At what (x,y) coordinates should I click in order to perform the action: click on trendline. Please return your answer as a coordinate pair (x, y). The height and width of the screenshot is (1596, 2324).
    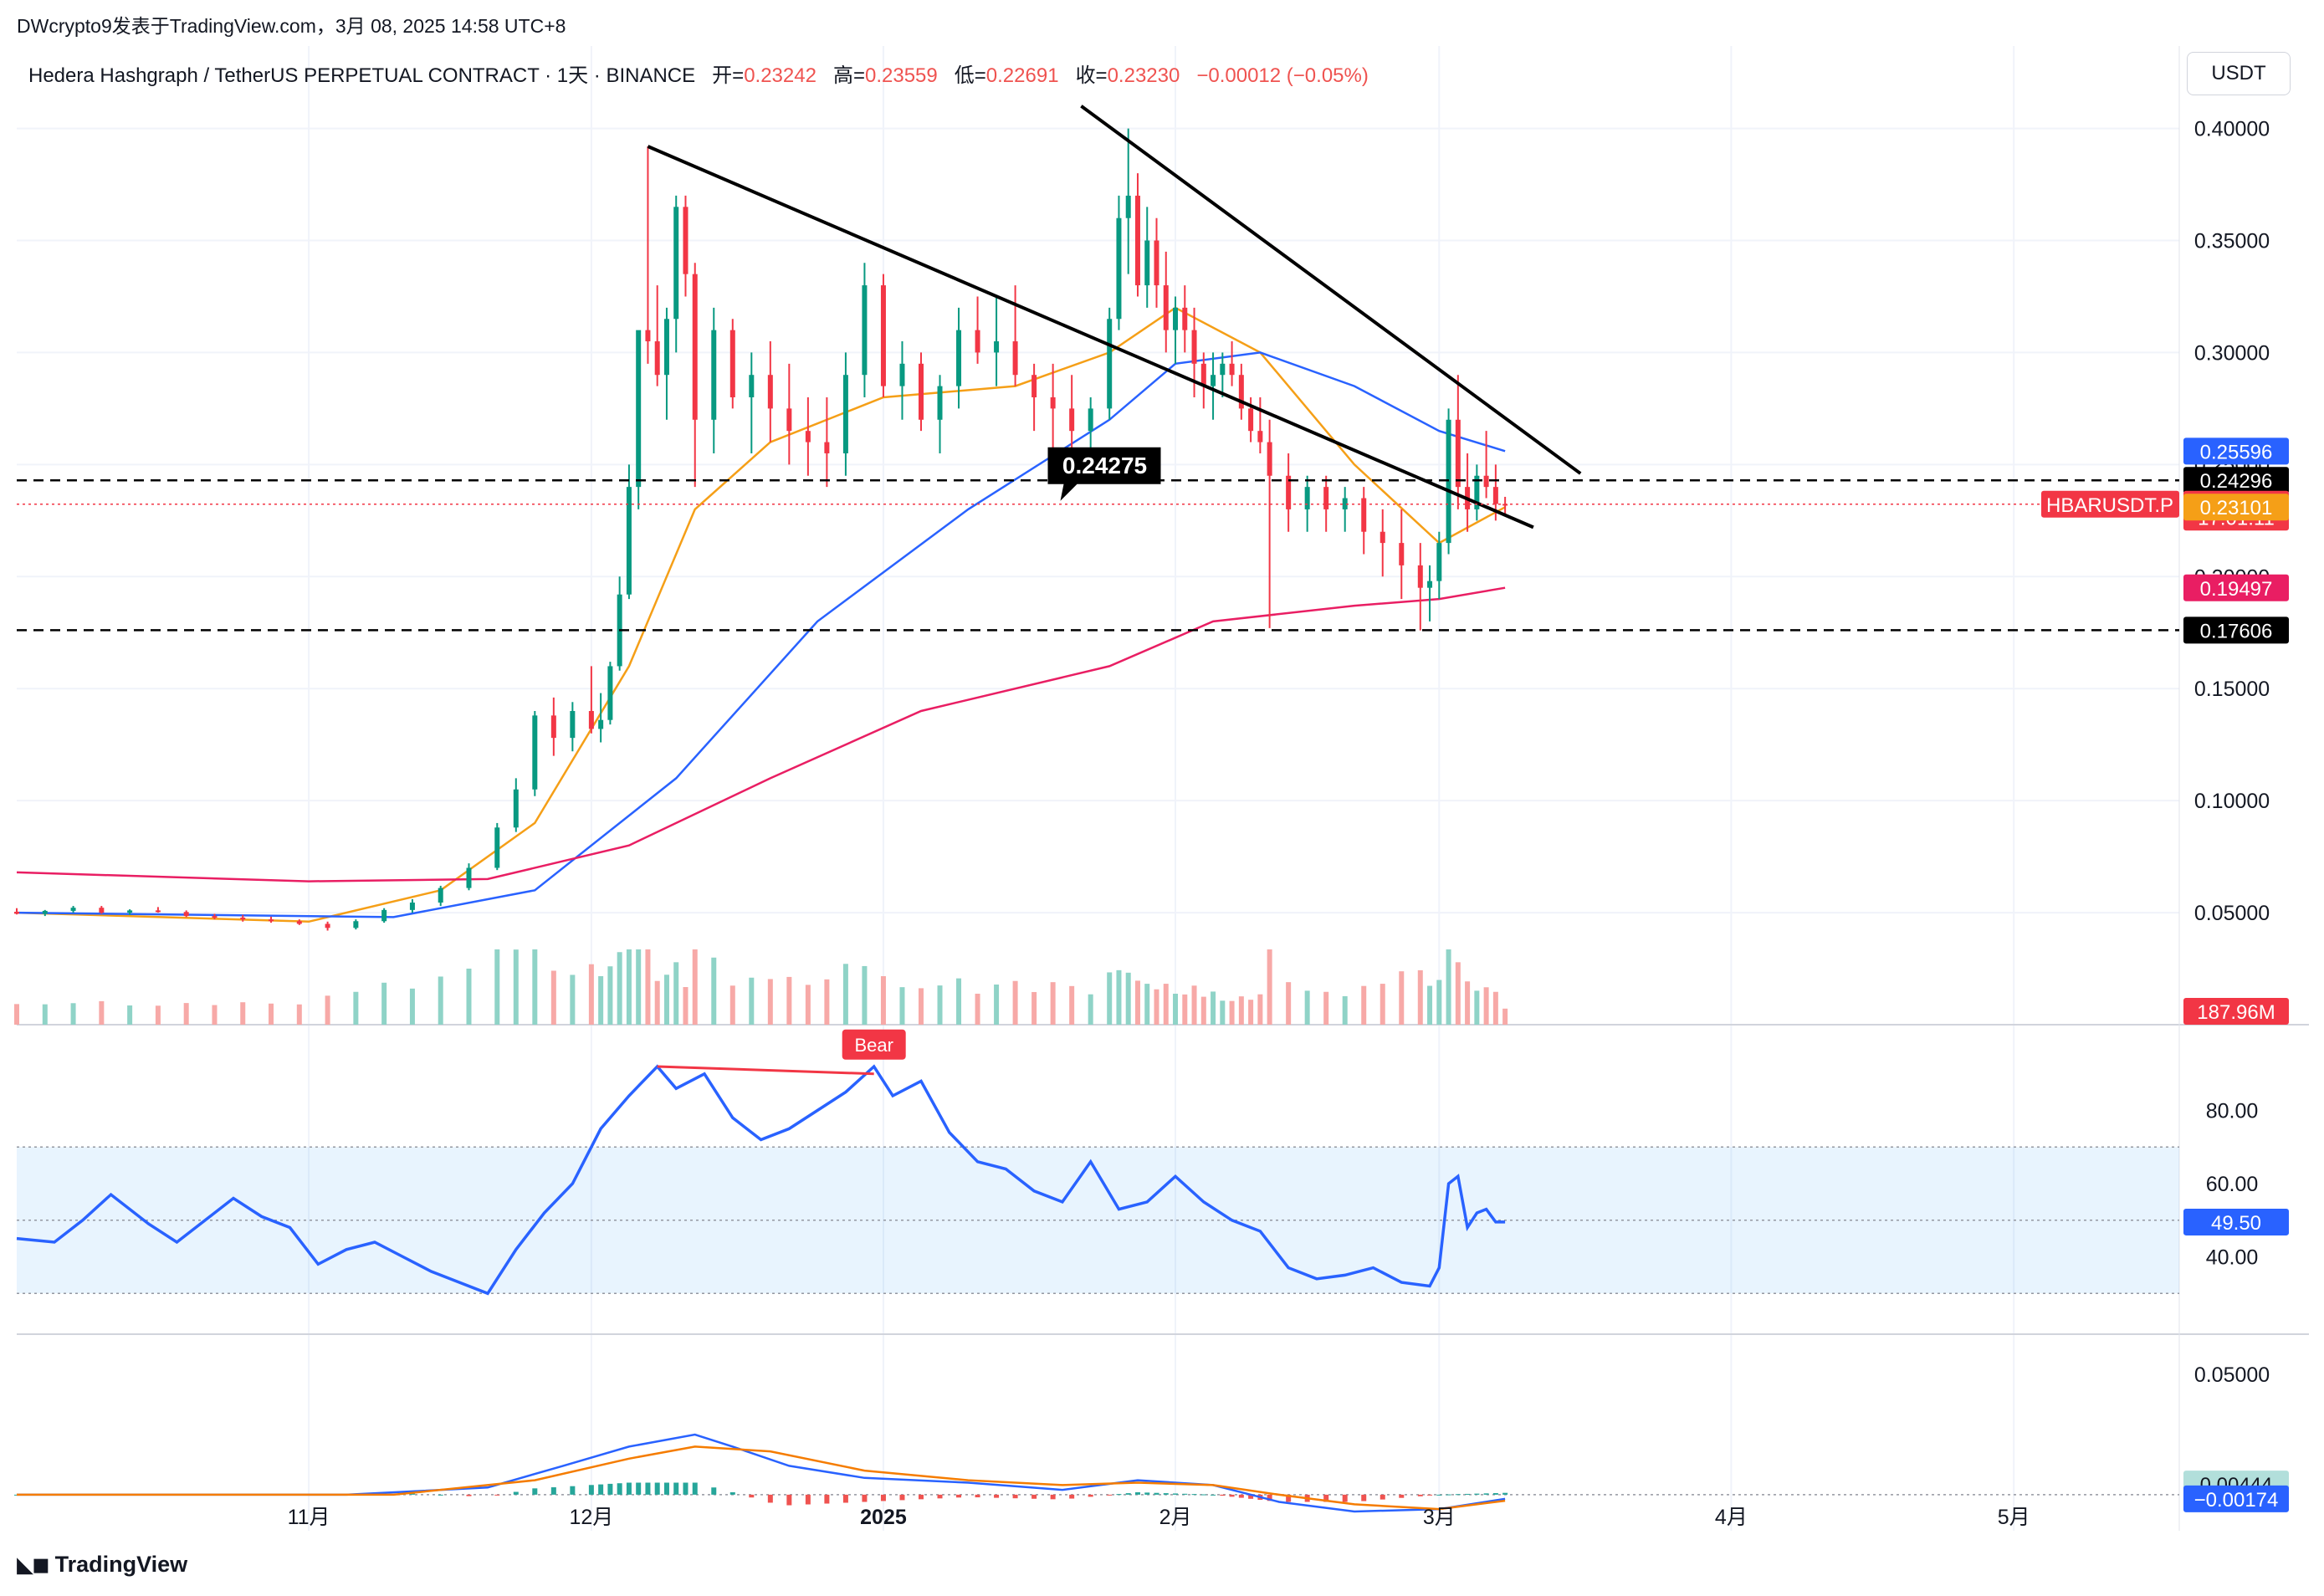
    Looking at the image, I should click on (1091, 337).